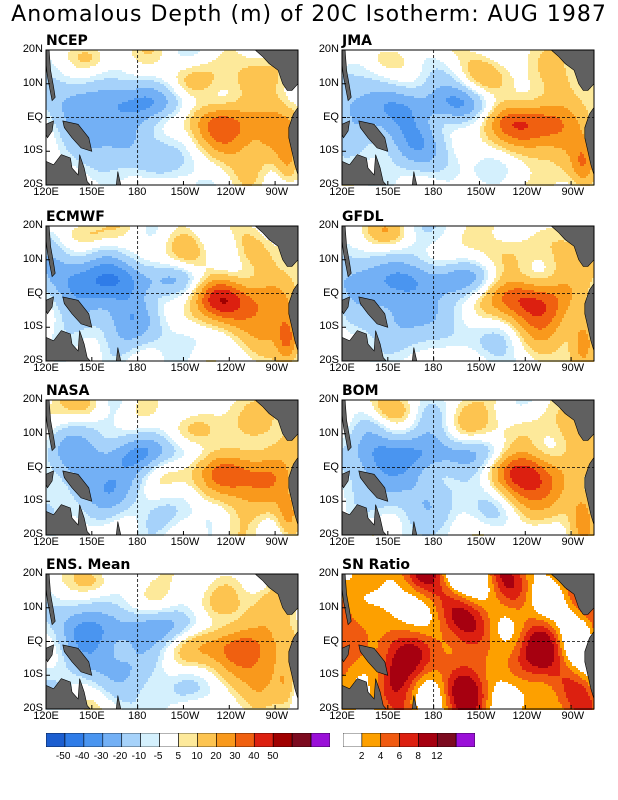 The image size is (618, 800). What do you see at coordinates (75, 217) in the screenshot?
I see `panel-title: ECMWF` at bounding box center [75, 217].